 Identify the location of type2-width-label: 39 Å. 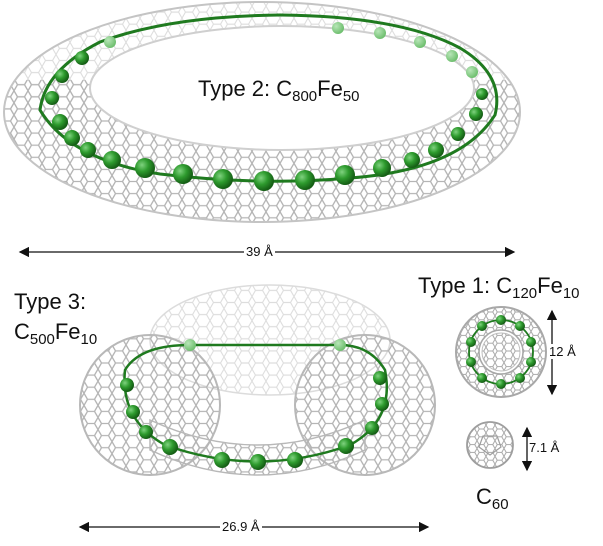
(259, 251).